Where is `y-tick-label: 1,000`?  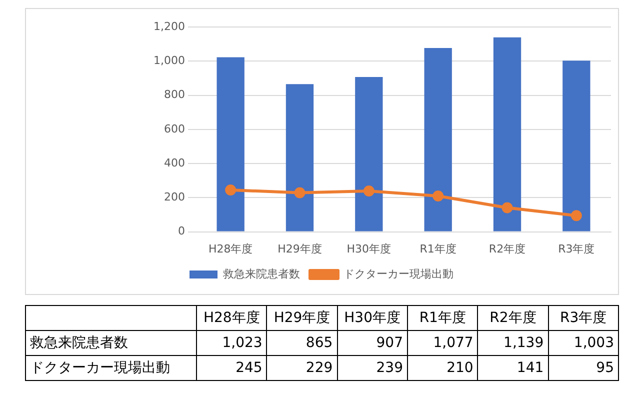 y-tick-label: 1,000 is located at coordinates (169, 60).